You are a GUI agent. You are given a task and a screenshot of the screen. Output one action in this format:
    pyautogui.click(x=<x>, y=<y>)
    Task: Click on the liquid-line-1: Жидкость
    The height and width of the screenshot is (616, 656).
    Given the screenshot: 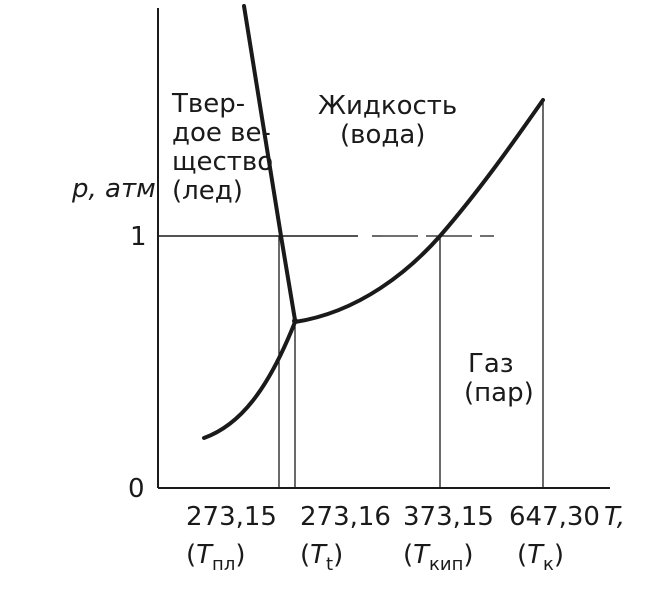 What is the action you would take?
    pyautogui.click(x=388, y=106)
    